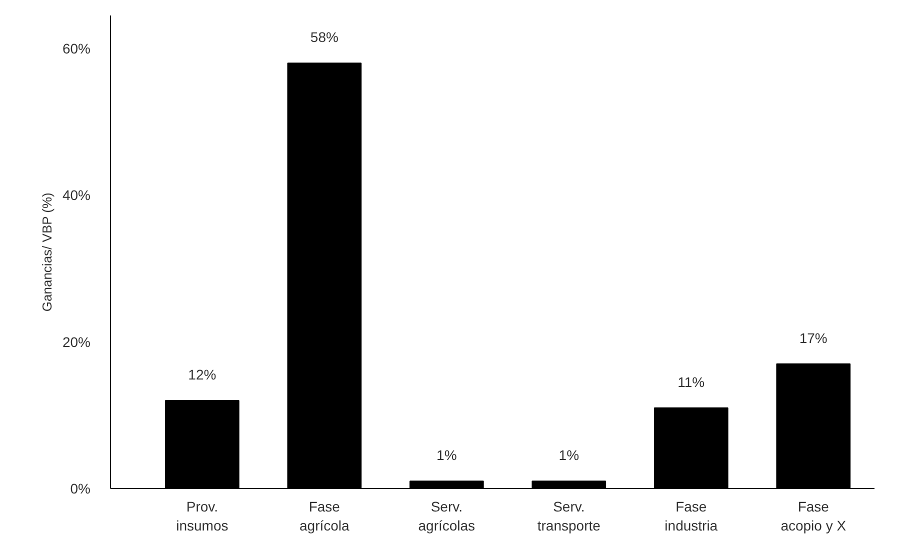 This screenshot has height=538, width=899. Describe the element at coordinates (813, 338) in the screenshot. I see `data-label: 17%` at that location.